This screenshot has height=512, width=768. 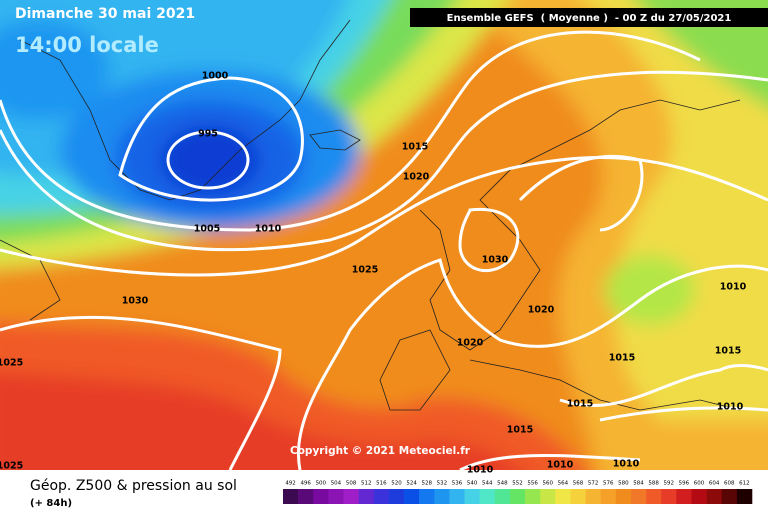 I want to click on colorbar-label: 552, so click(x=517, y=484).